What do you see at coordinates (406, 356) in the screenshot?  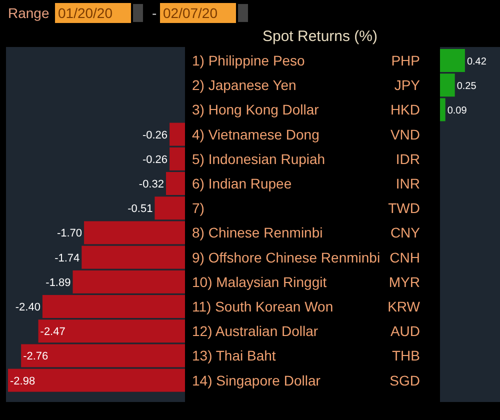 I see `y2-tick-label: THB` at bounding box center [406, 356].